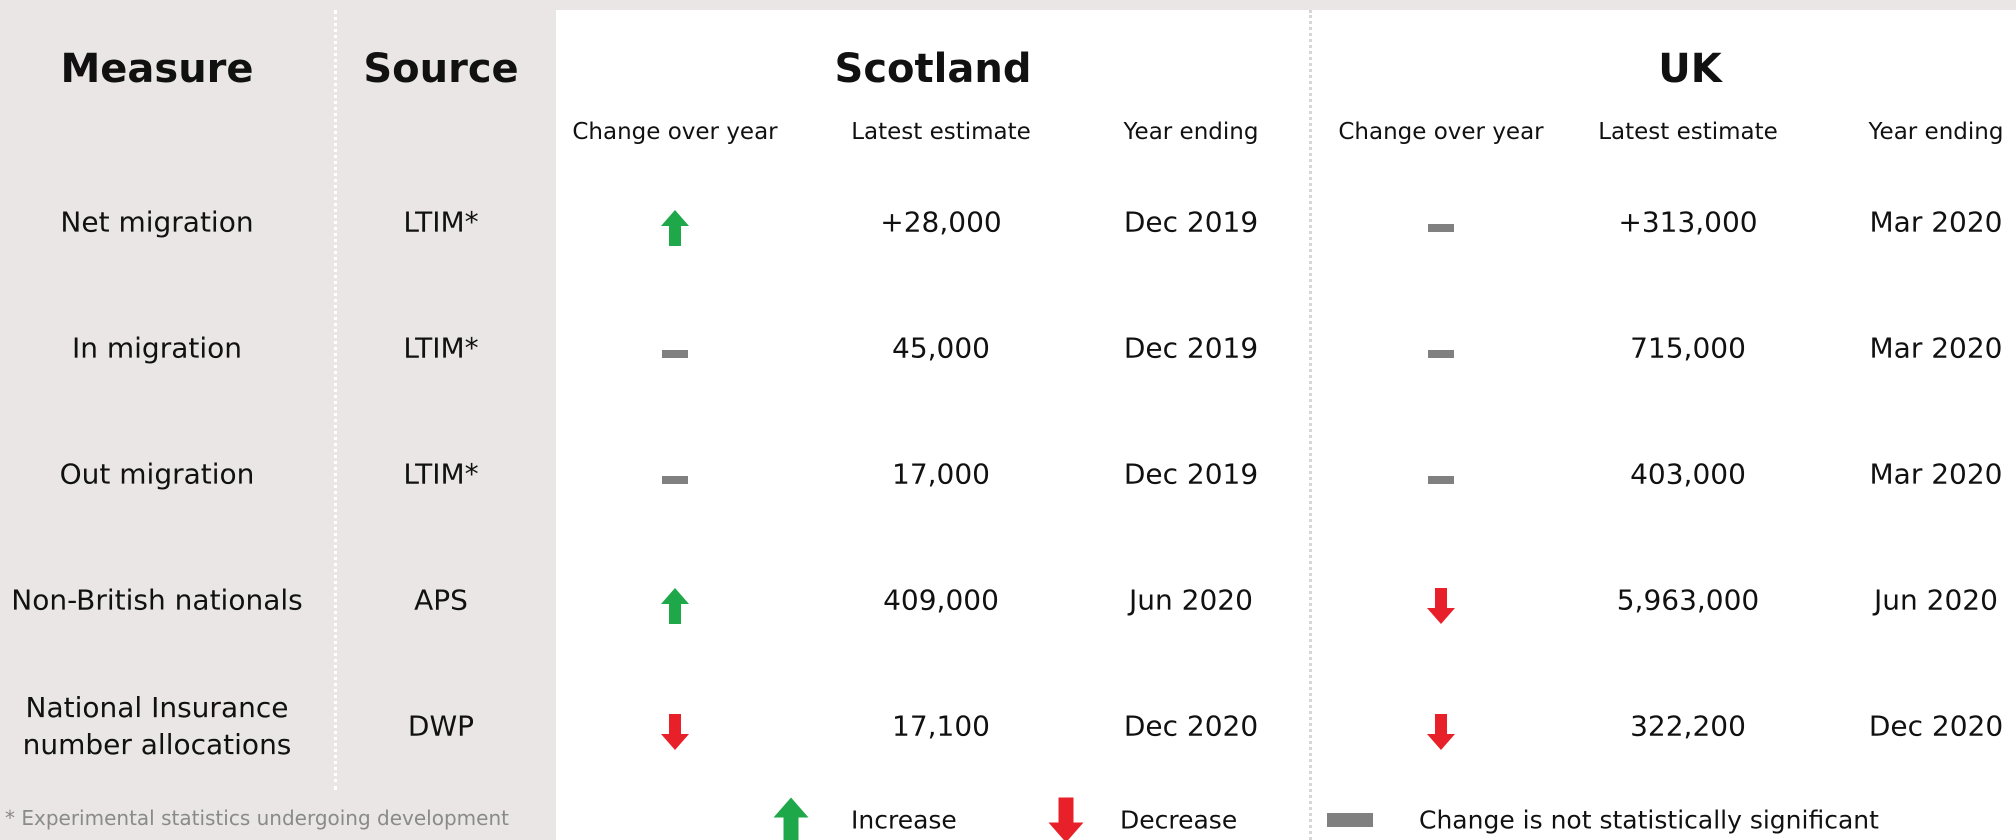 Image resolution: width=2016 pixels, height=840 pixels. I want to click on group-header: UK, so click(1690, 69).